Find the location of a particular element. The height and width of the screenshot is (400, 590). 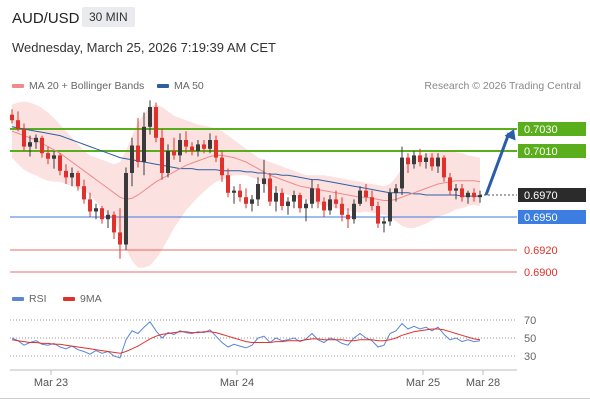

ma20-line is located at coordinates (246, 165).